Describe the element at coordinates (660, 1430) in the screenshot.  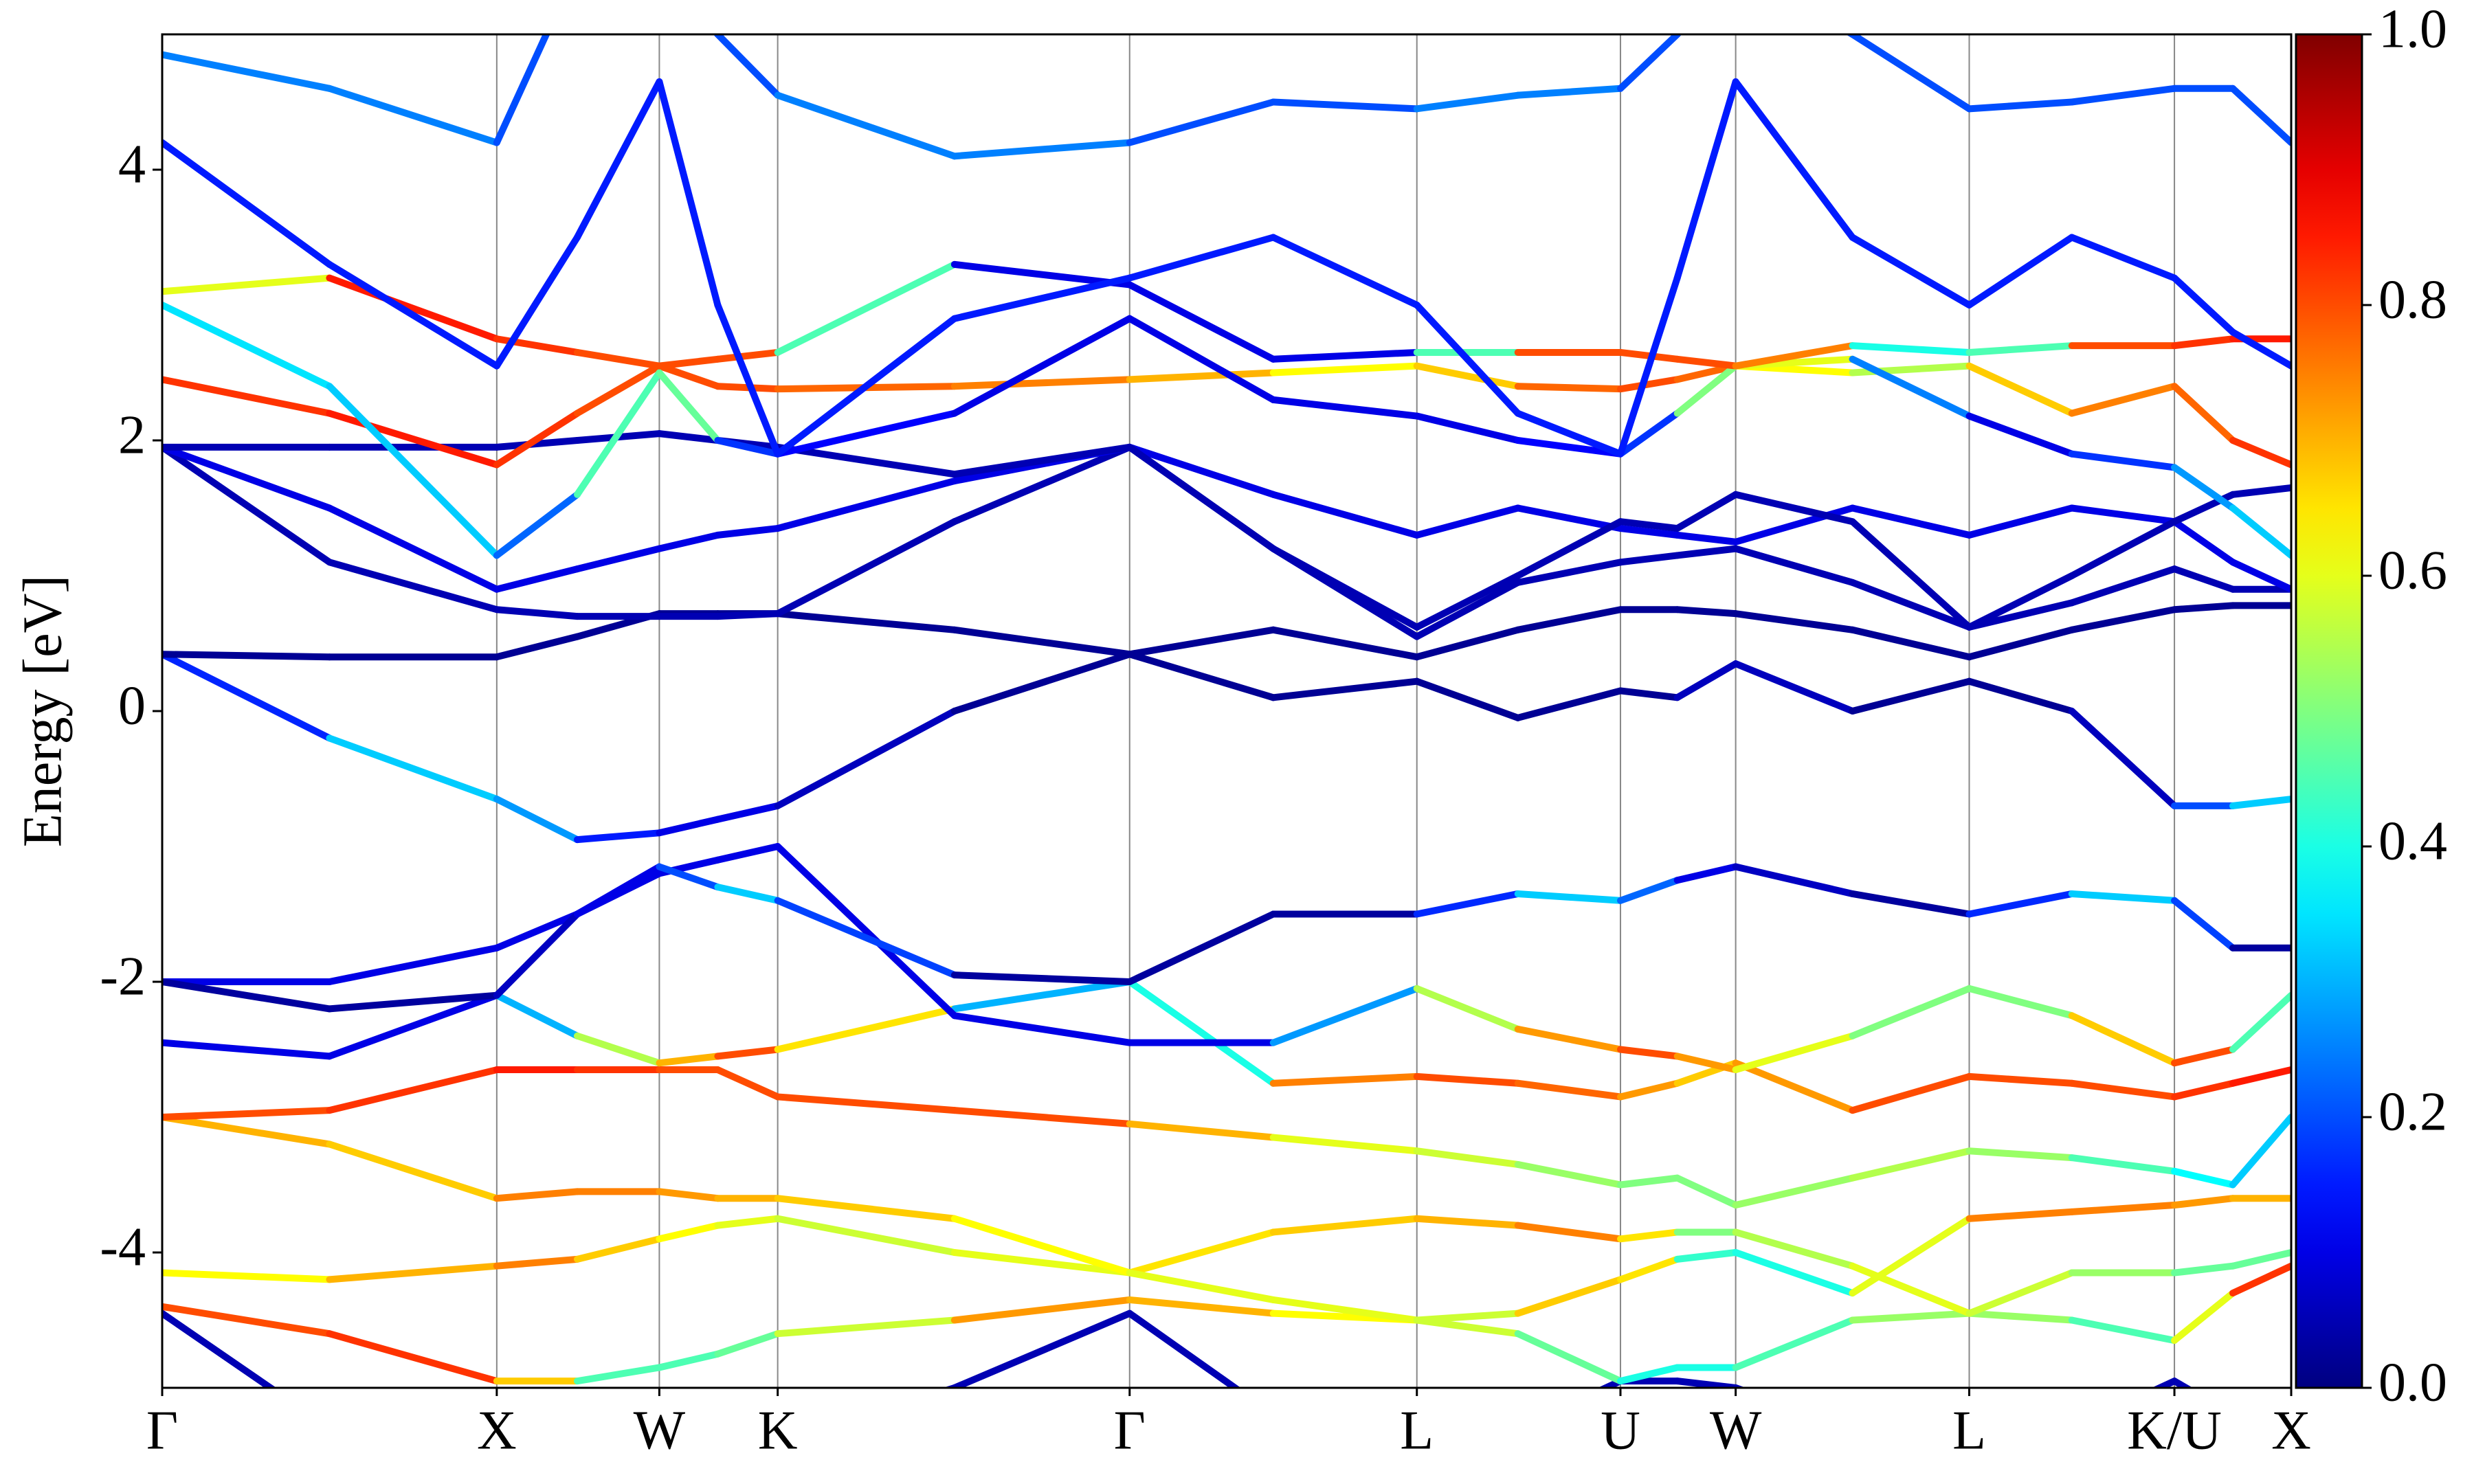
I see `x-tick-label: W` at that location.